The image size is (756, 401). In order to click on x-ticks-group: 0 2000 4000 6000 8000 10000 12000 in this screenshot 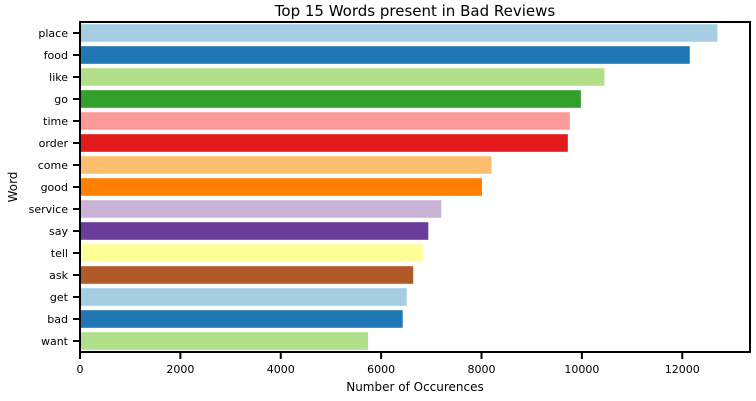, I will do `click(388, 364)`.